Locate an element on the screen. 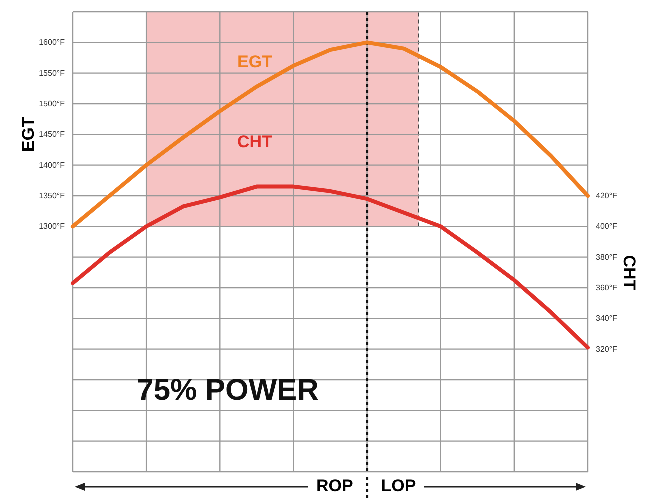 Image resolution: width=645 pixels, height=504 pixels. y2-tick-label: 380°F is located at coordinates (607, 257).